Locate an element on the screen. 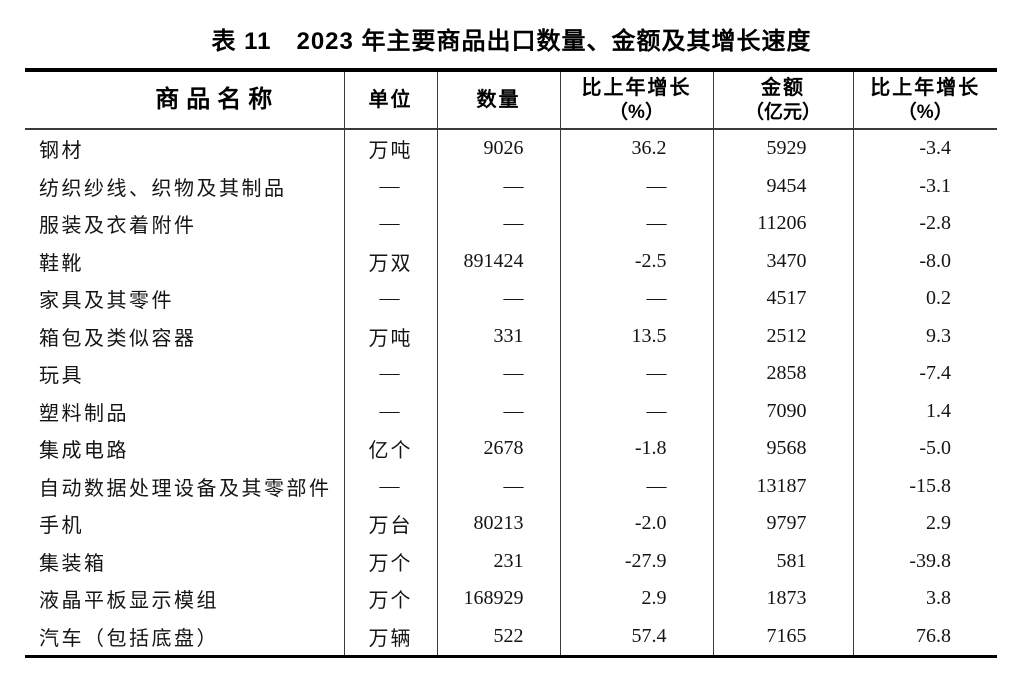 This screenshot has height=685, width=1023. col-header-label: 单位 is located at coordinates (390, 100).